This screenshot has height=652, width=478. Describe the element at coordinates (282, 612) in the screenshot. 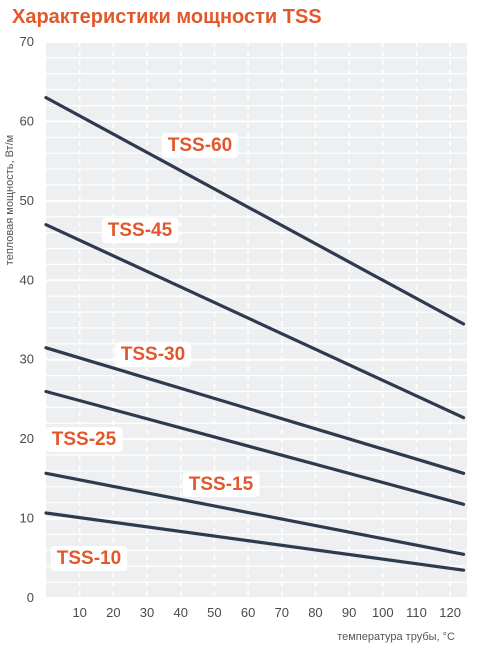

I see `x-tick-label: 70` at that location.